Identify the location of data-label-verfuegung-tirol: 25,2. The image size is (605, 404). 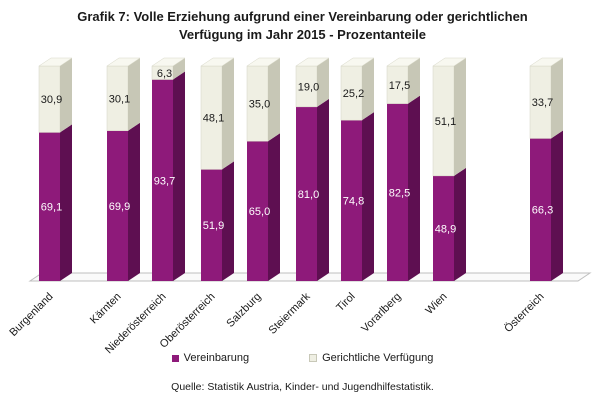
(353, 94).